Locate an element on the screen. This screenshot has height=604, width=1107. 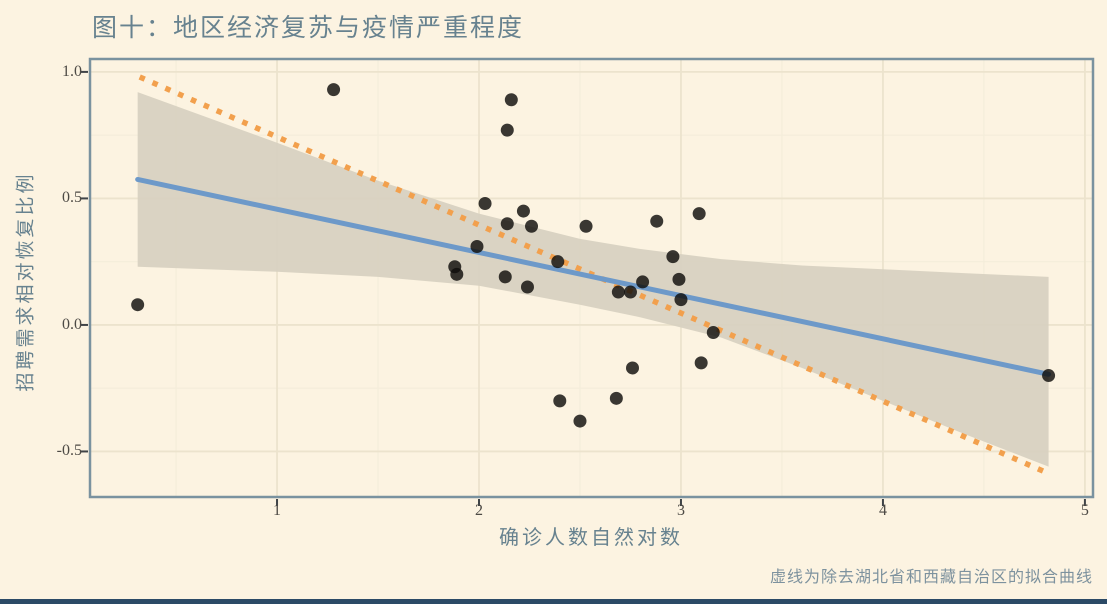
y-tick-label: 0.5 is located at coordinates (72, 198).